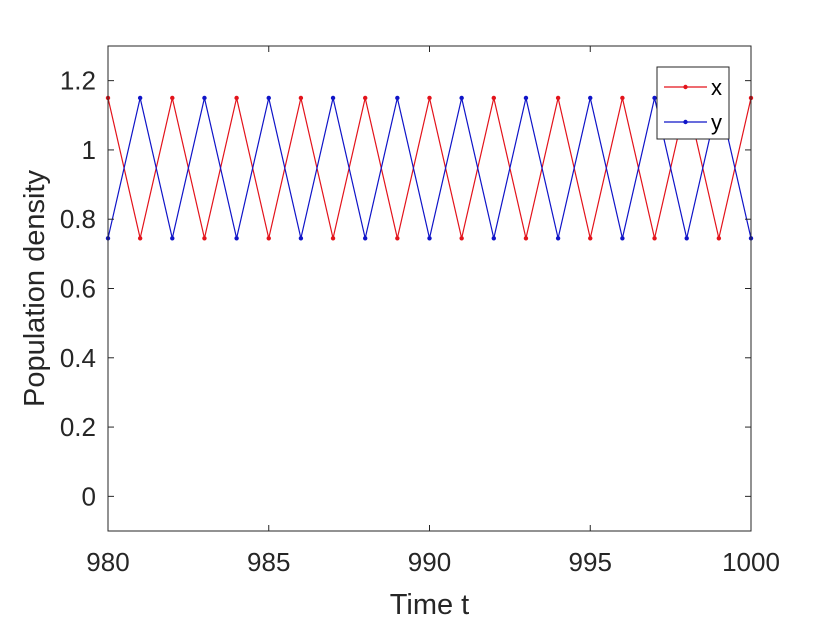  I want to click on y-tick-label: 1.2, so click(78, 81).